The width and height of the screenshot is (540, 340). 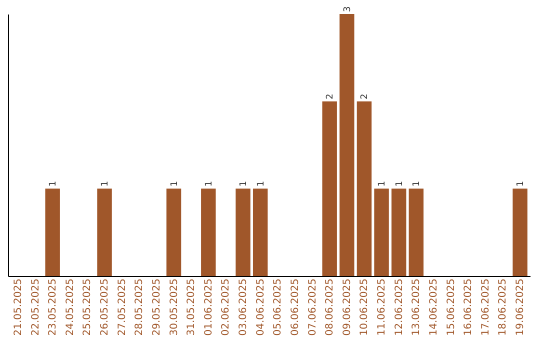 What do you see at coordinates (226, 307) in the screenshot?
I see `x-tick-label: 02.06.2025` at bounding box center [226, 307].